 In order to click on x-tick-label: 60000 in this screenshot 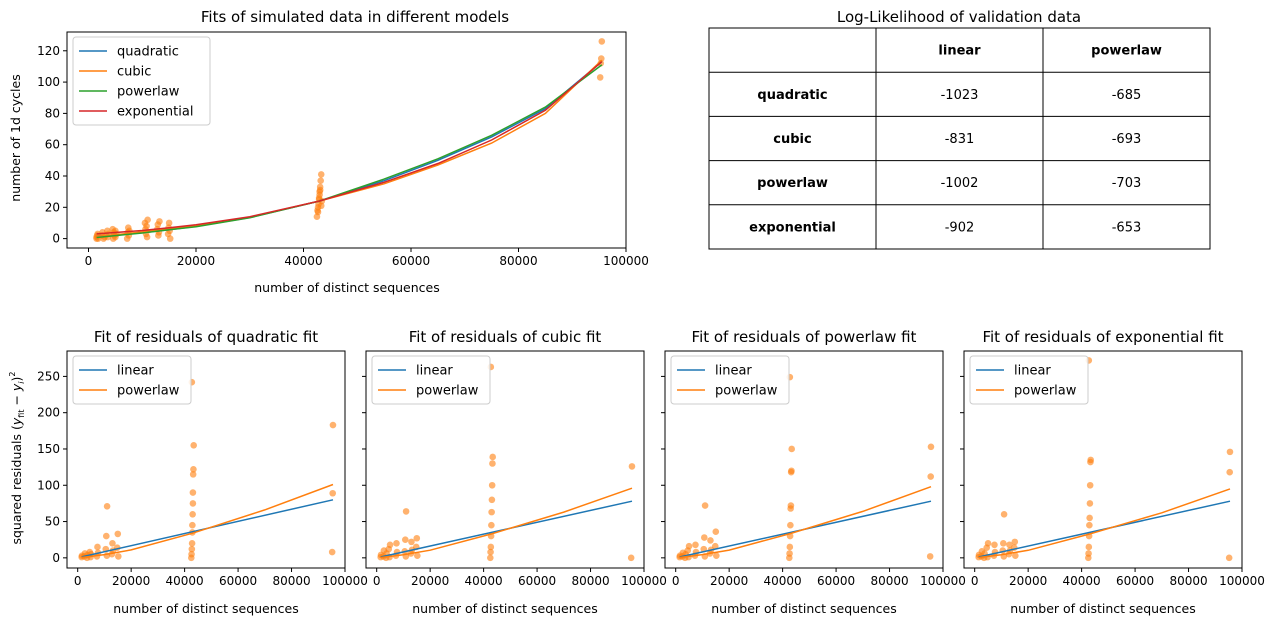, I will do `click(836, 581)`.